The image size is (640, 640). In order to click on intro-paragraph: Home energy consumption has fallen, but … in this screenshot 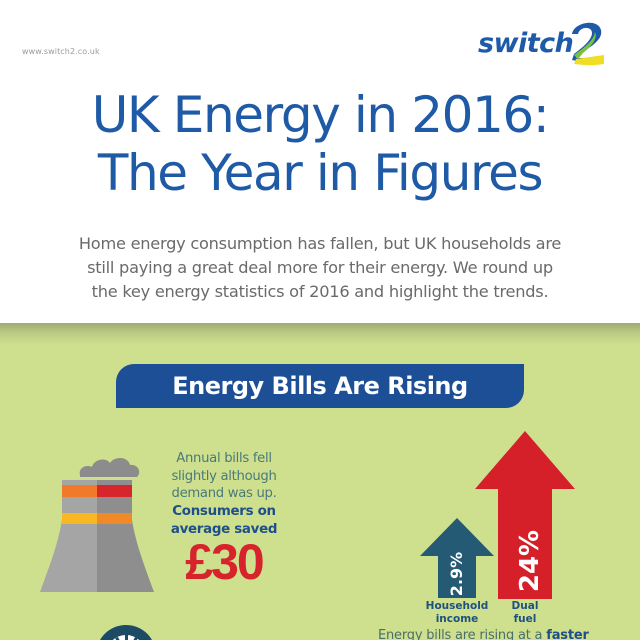, I will do `click(320, 268)`.